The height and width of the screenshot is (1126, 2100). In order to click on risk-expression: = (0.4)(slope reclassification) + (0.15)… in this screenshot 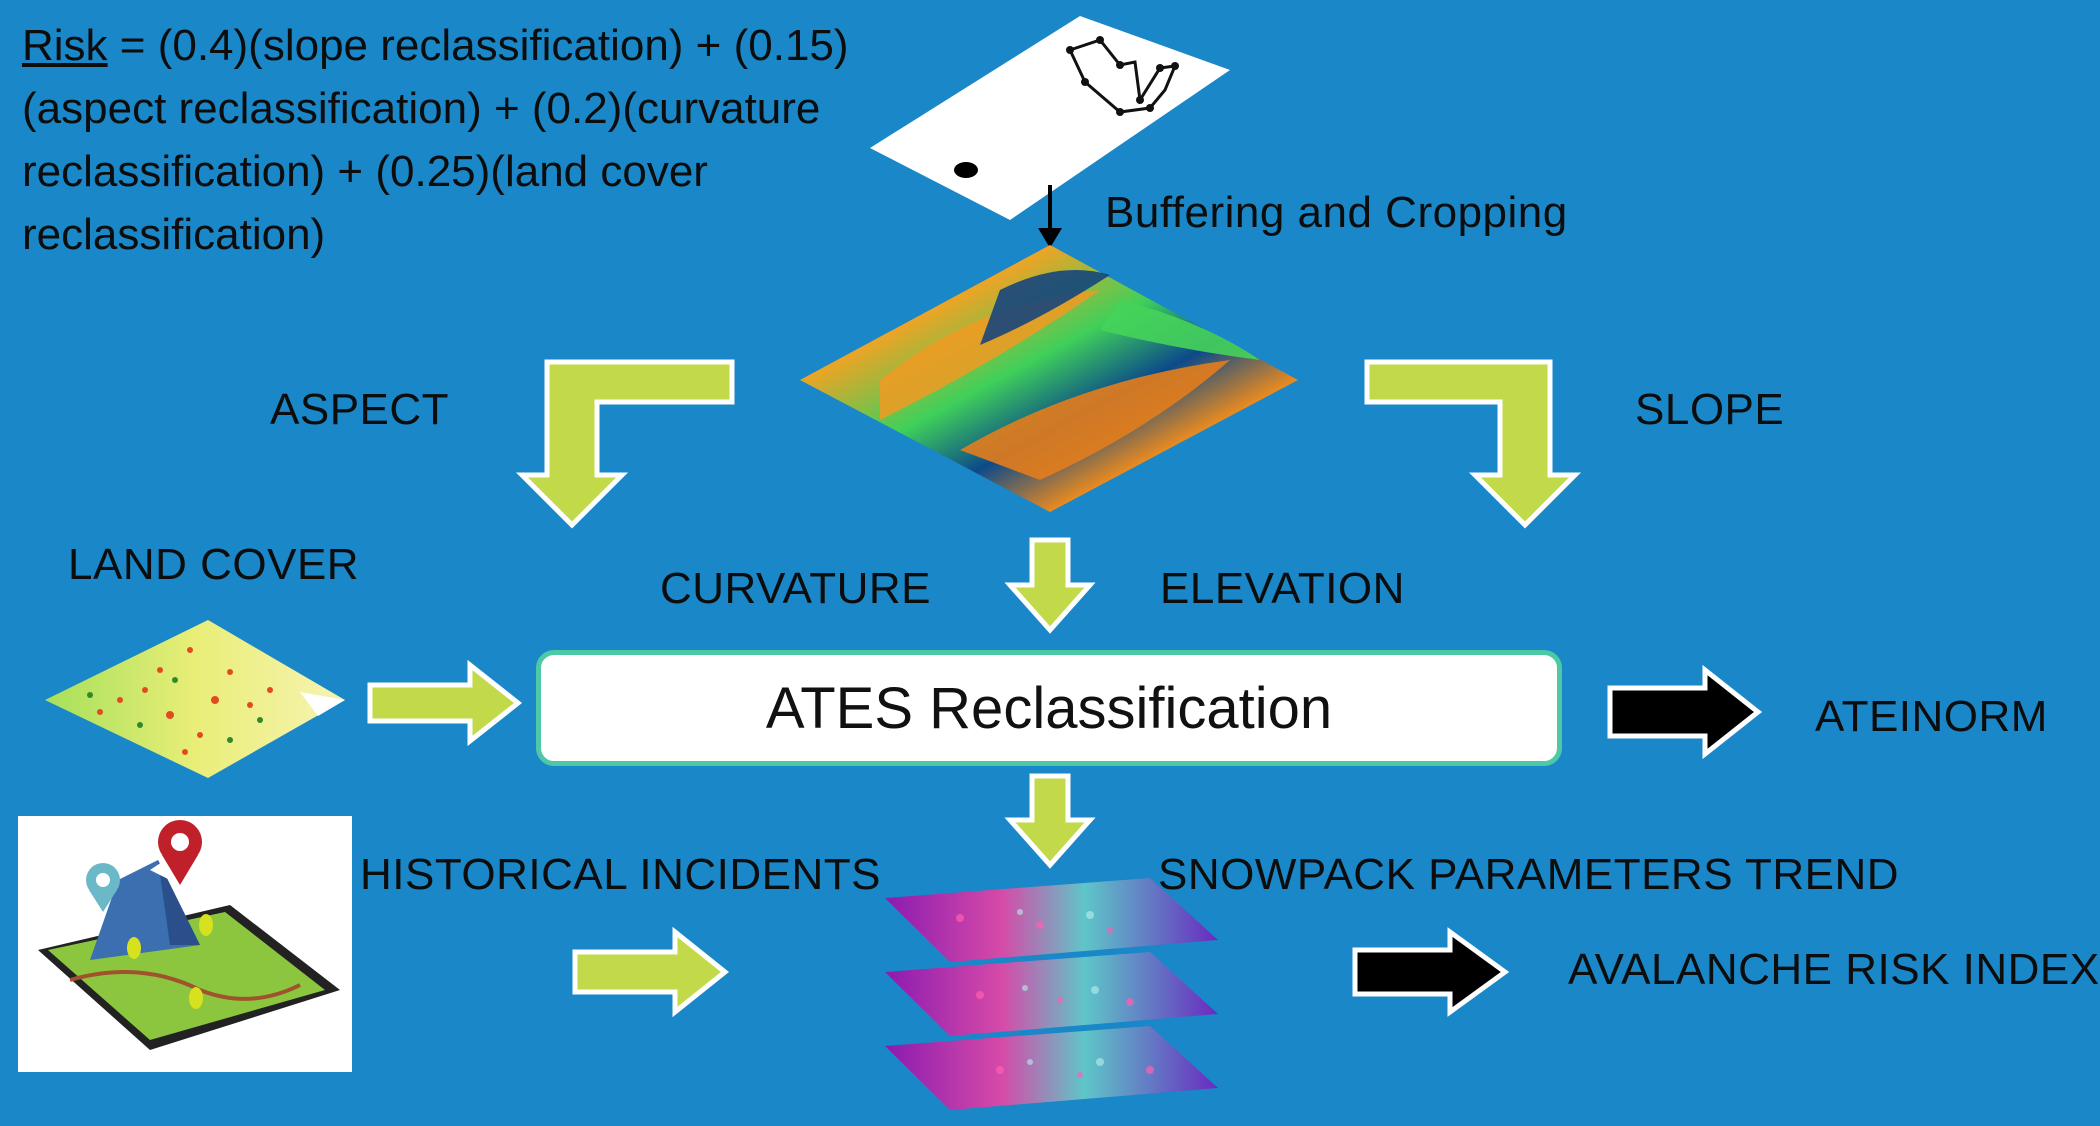, I will do `click(435, 140)`.